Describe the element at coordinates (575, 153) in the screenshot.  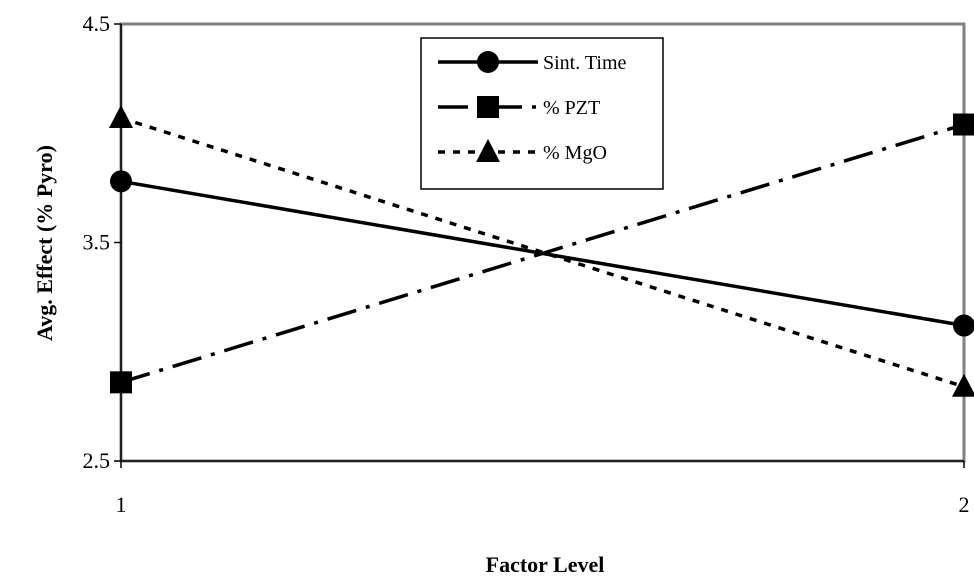
I see `legend-label: % MgO` at that location.